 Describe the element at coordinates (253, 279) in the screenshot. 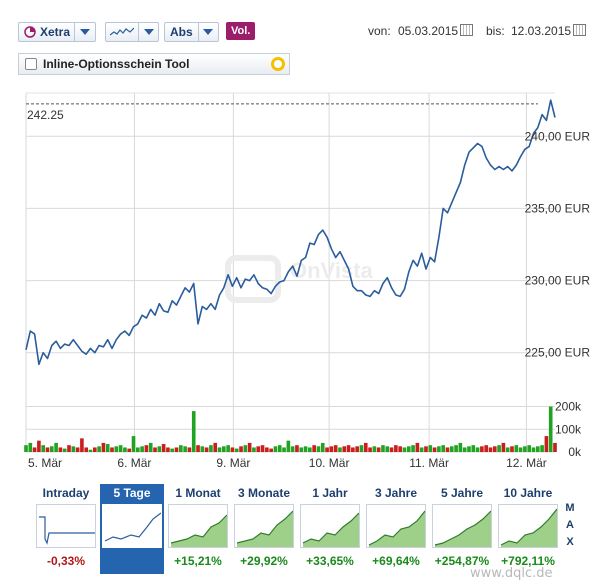

I see `watermark-logo` at that location.